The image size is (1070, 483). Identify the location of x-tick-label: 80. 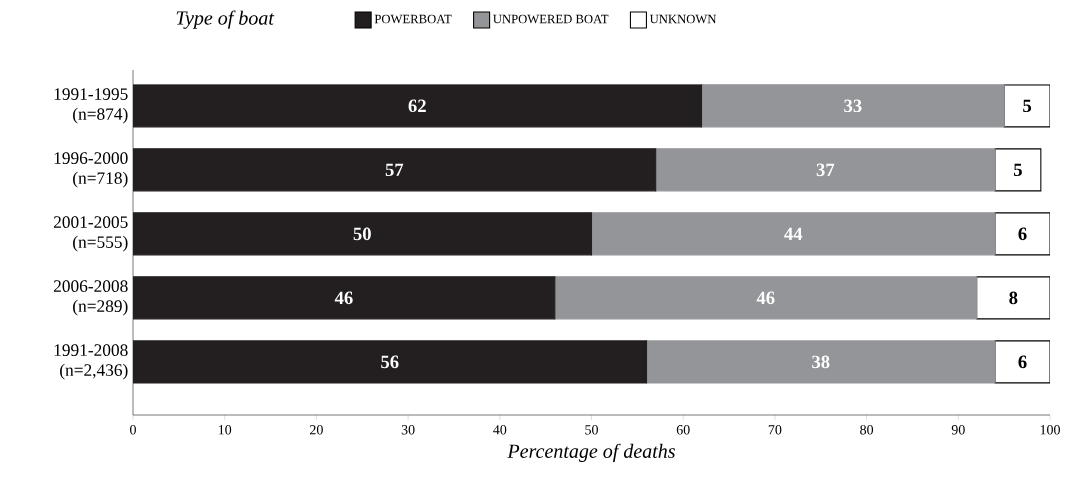
(867, 430).